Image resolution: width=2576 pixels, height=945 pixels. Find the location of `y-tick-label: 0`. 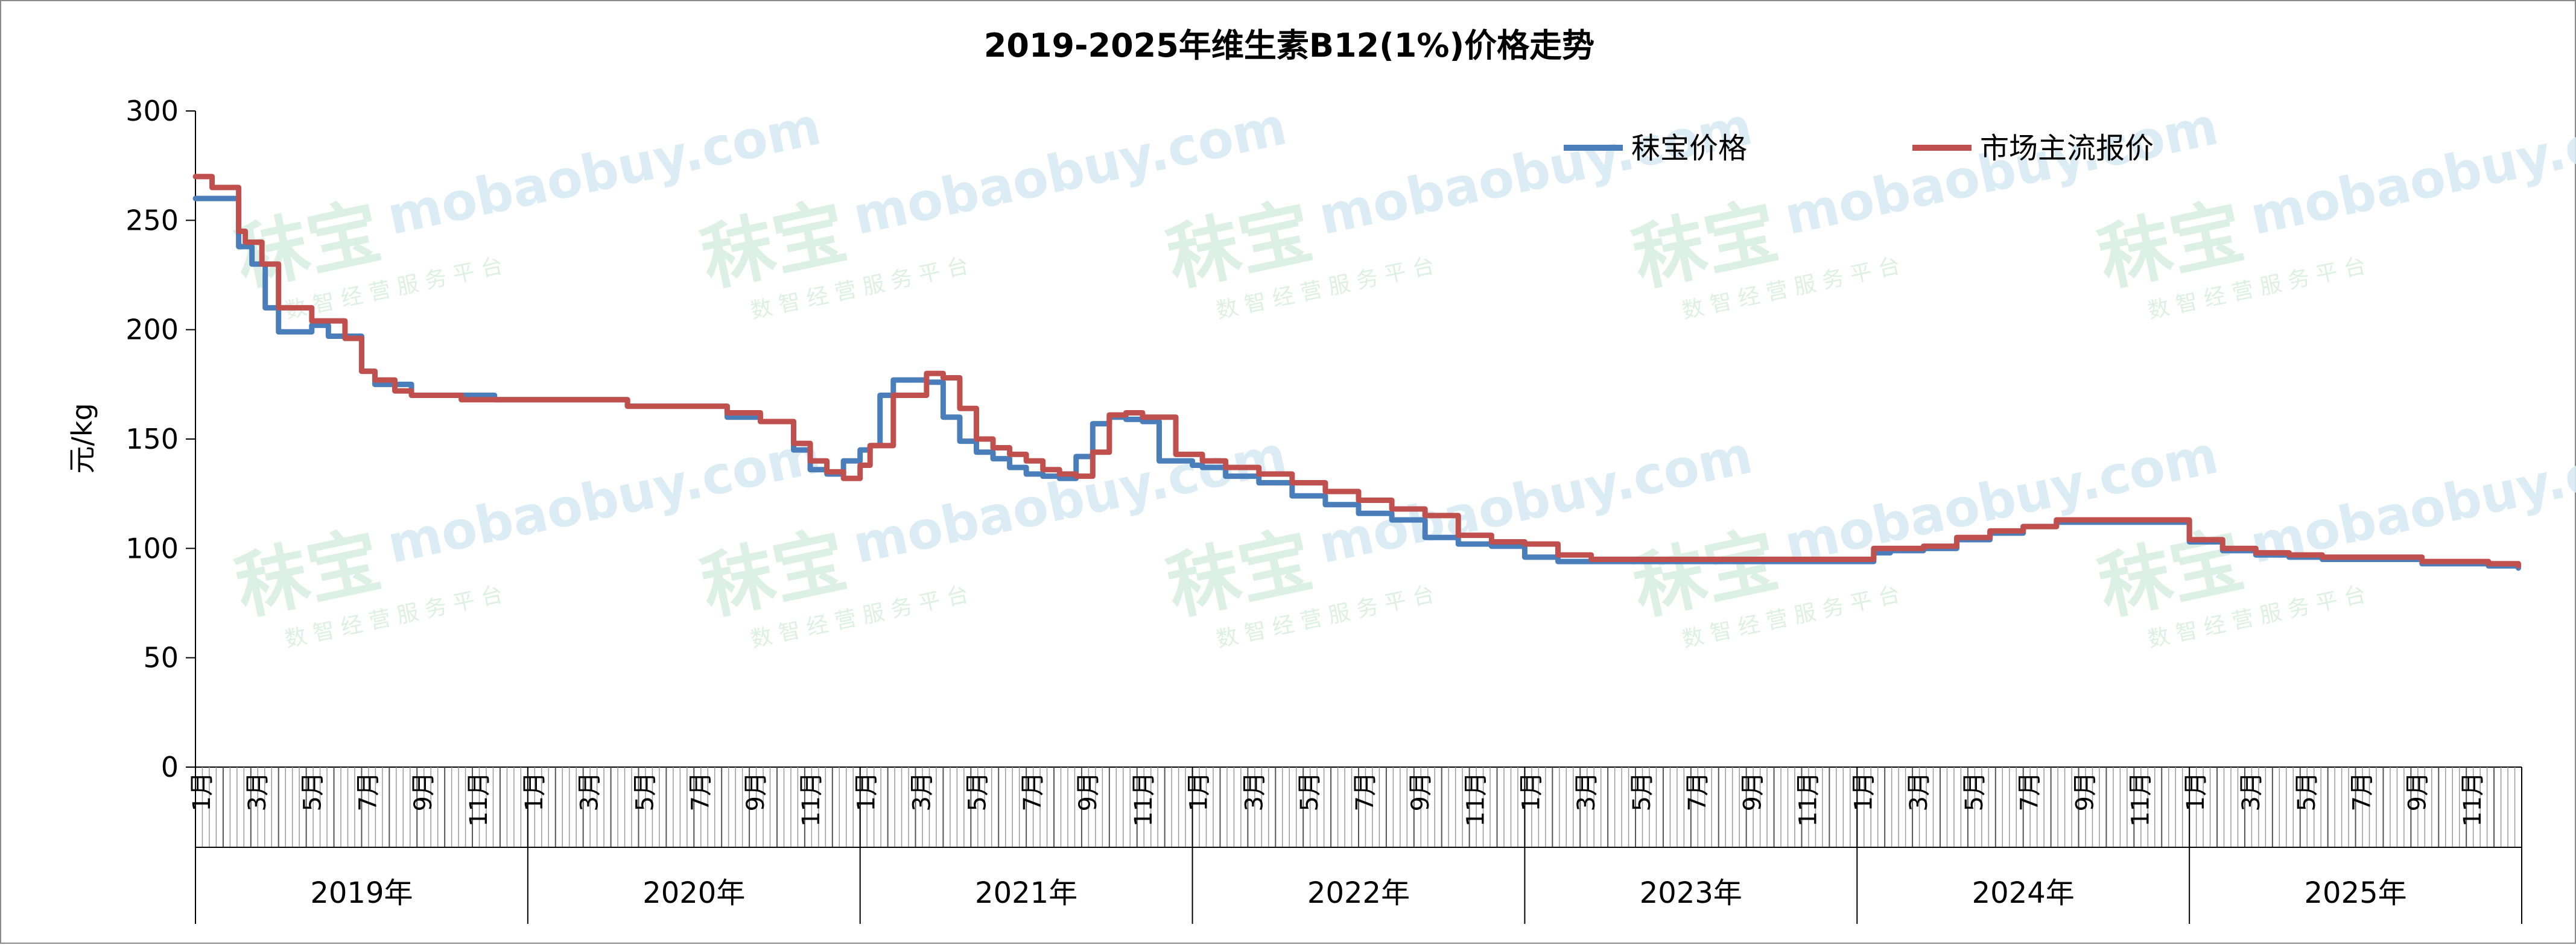

y-tick-label: 0 is located at coordinates (170, 767).